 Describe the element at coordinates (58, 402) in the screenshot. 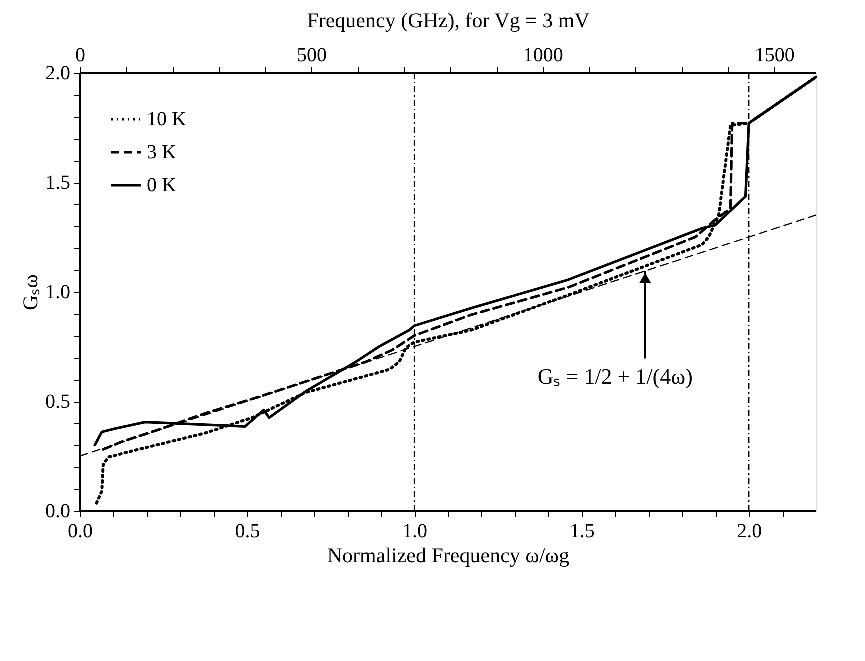

I see `y-tick-label: 0.5` at that location.